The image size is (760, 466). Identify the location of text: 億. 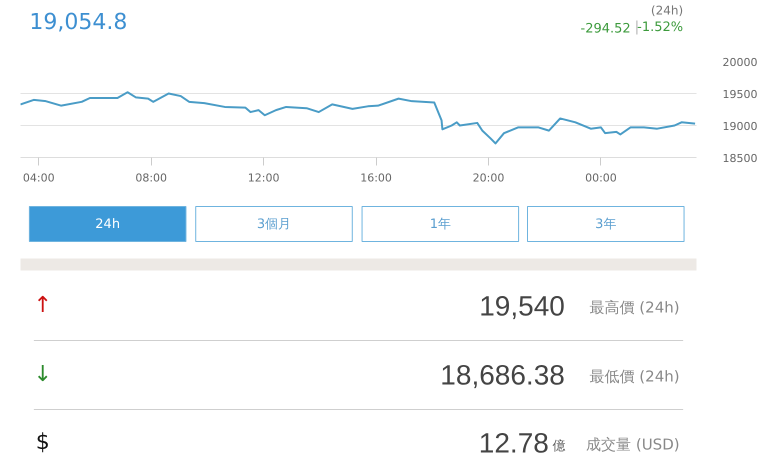
(559, 446).